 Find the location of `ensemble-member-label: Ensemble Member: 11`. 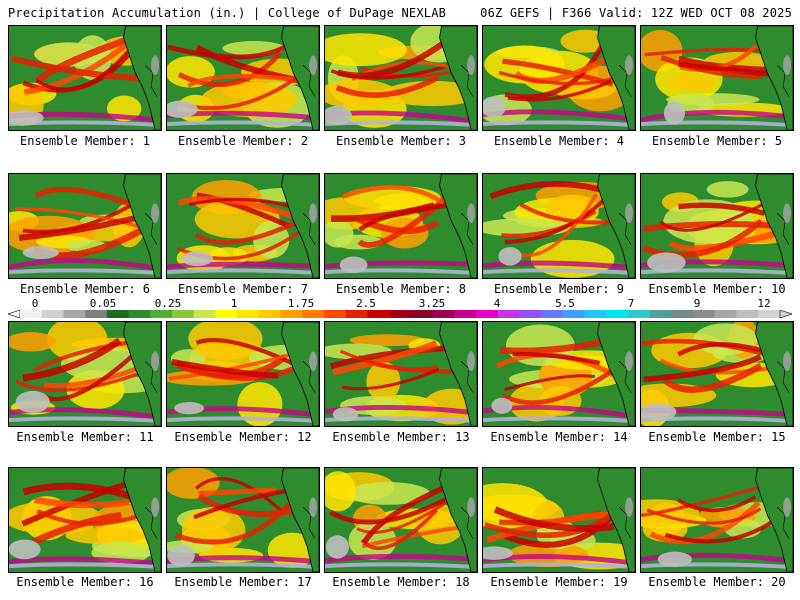

ensemble-member-label: Ensemble Member: 11 is located at coordinates (85, 437).